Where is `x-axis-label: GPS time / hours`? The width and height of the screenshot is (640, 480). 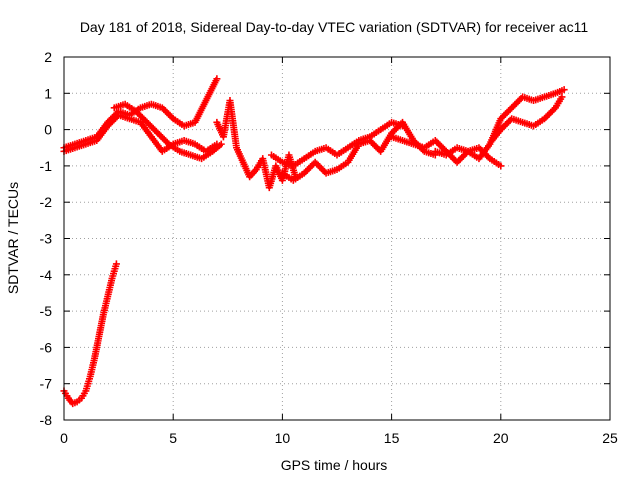
x-axis-label: GPS time / hours is located at coordinates (334, 465).